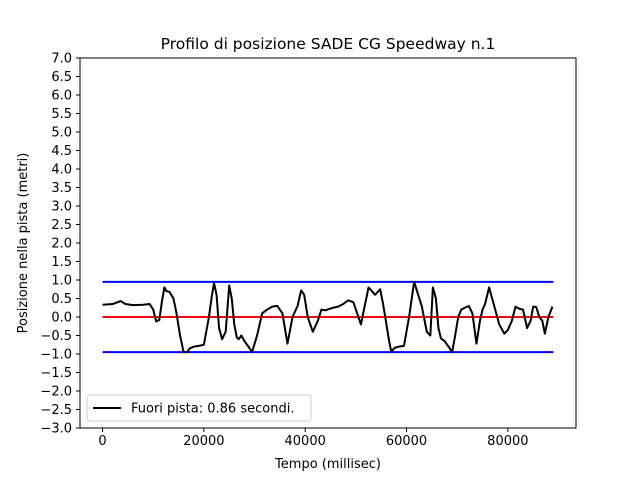  I want to click on y-tick-label: −1.5, so click(56, 373).